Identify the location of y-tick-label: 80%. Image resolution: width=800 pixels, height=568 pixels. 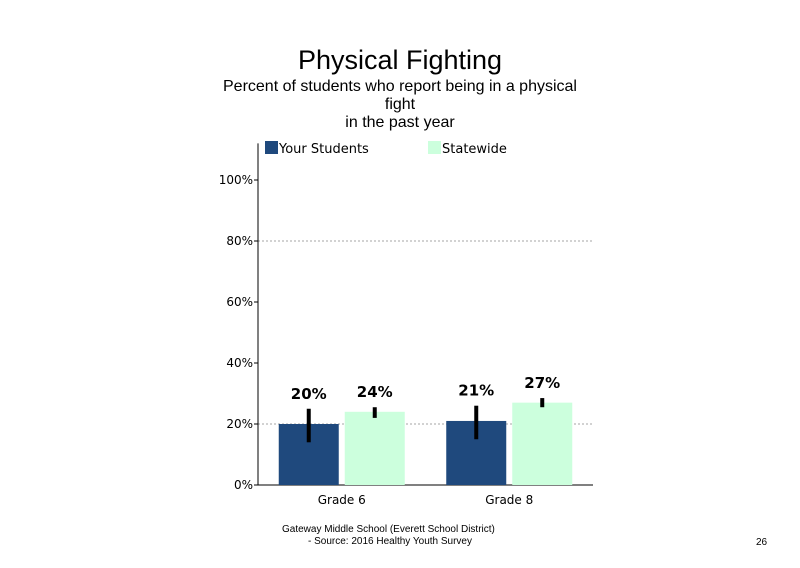
(239, 241).